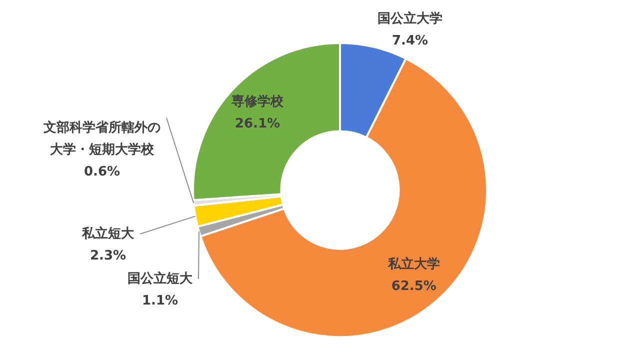 This screenshot has width=640, height=360. Describe the element at coordinates (410, 18) in the screenshot. I see `slice-label: 国公立大学` at that location.